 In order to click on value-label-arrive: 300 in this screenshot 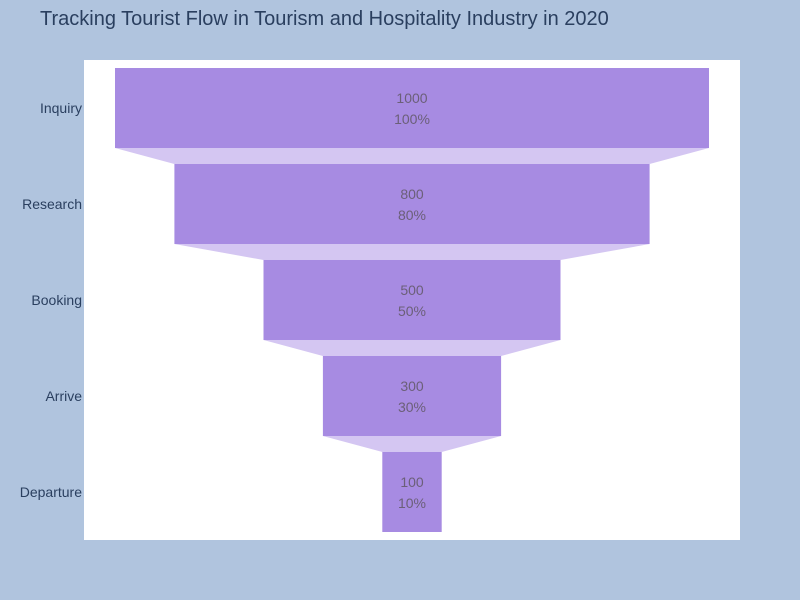, I will do `click(412, 386)`.